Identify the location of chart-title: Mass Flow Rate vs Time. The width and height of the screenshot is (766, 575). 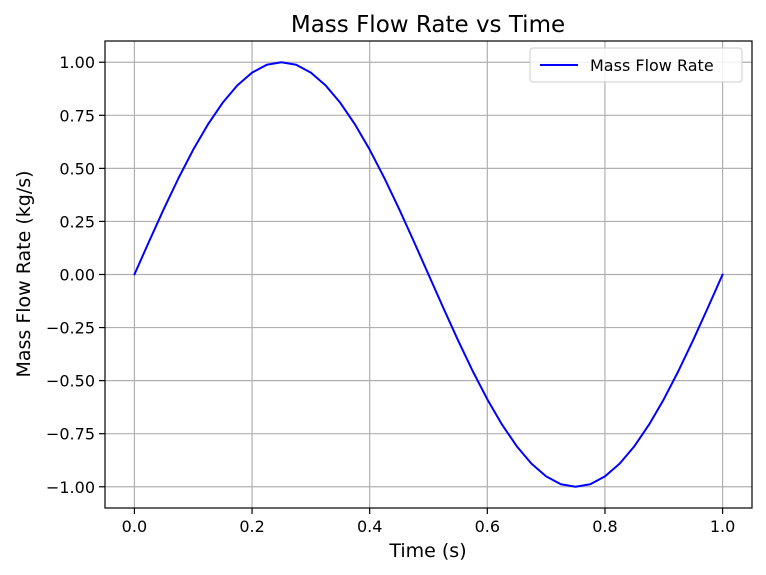
(428, 25).